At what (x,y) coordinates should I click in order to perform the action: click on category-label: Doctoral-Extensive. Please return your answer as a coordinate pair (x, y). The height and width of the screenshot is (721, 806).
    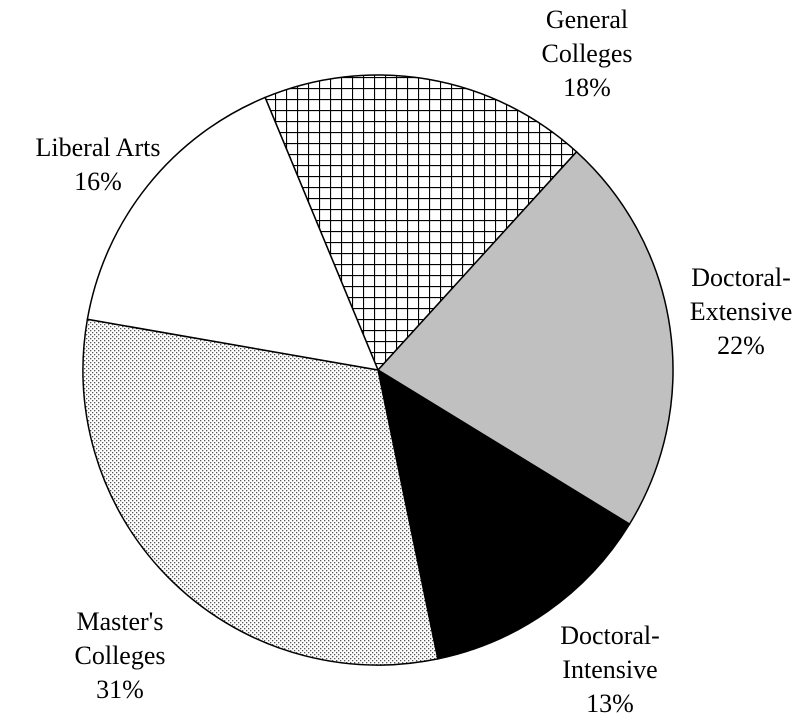
    Looking at the image, I should click on (741, 294).